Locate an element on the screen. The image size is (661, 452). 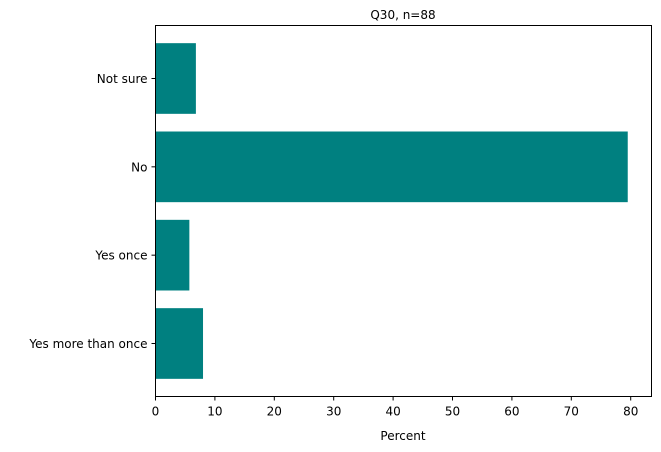
bar-yes-more-than-once is located at coordinates (179, 343).